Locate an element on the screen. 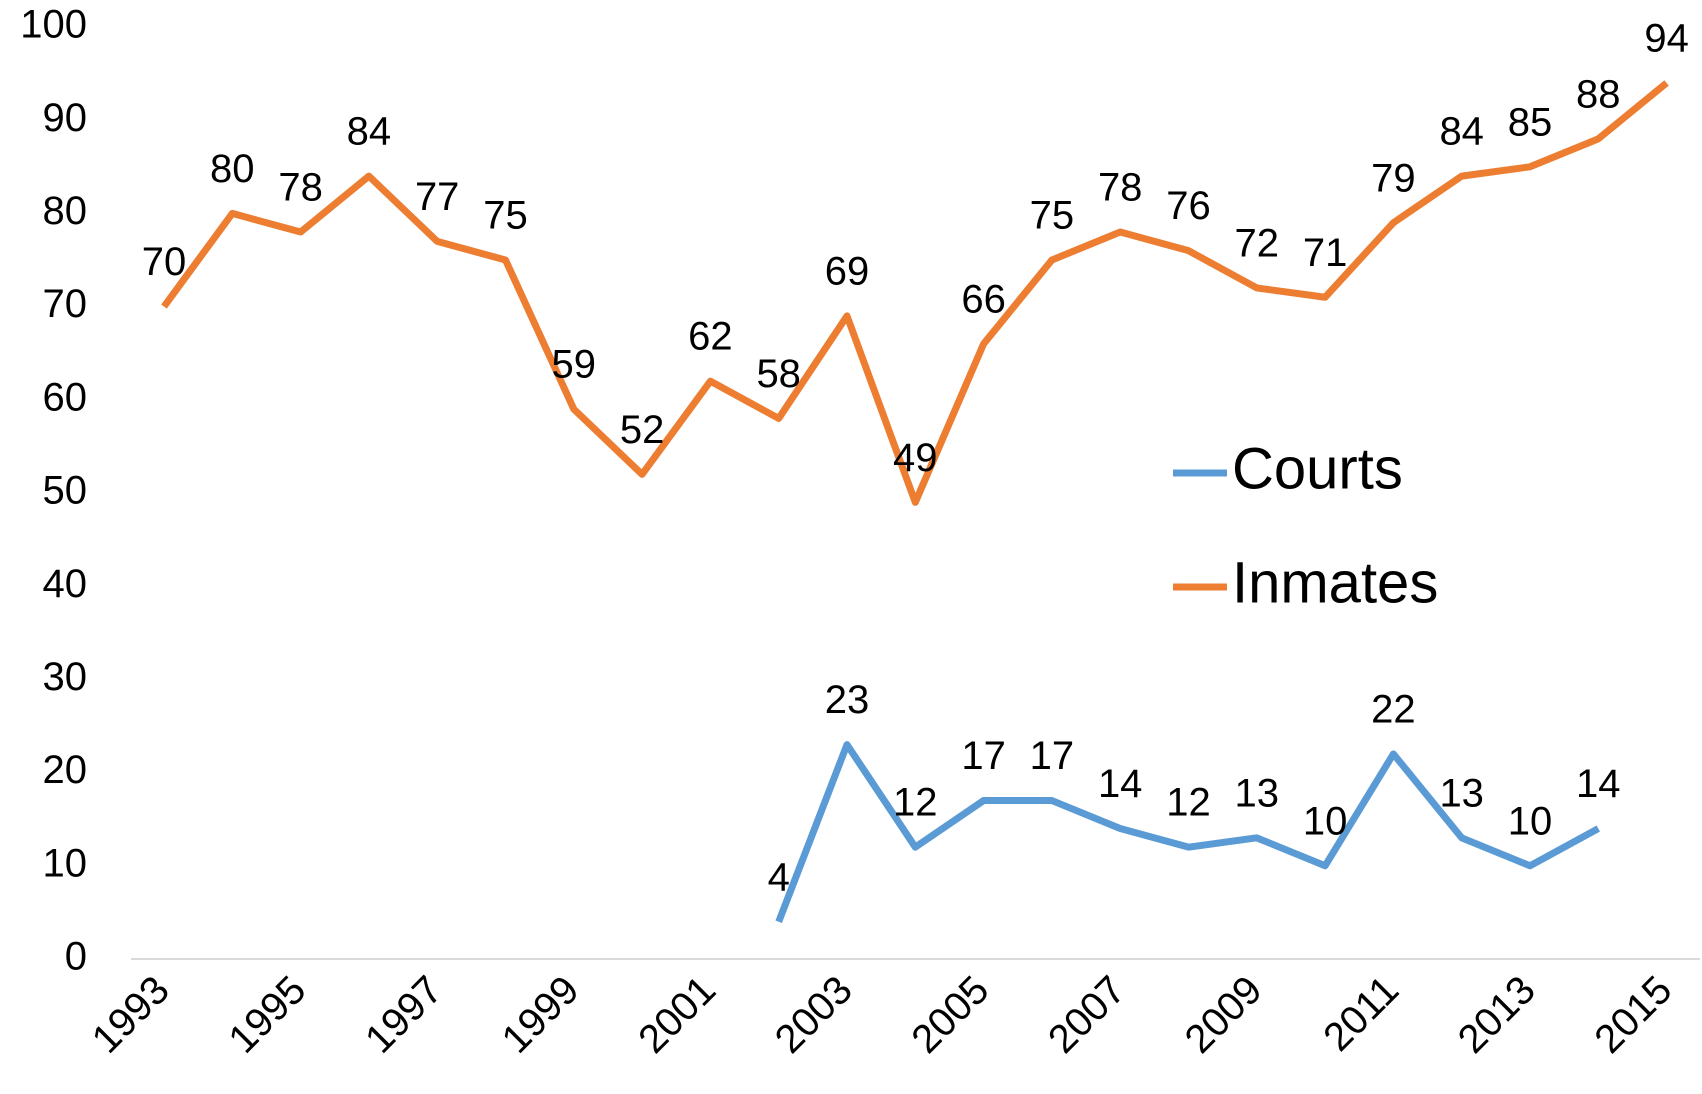  y-tick-label: 90 is located at coordinates (65, 118).